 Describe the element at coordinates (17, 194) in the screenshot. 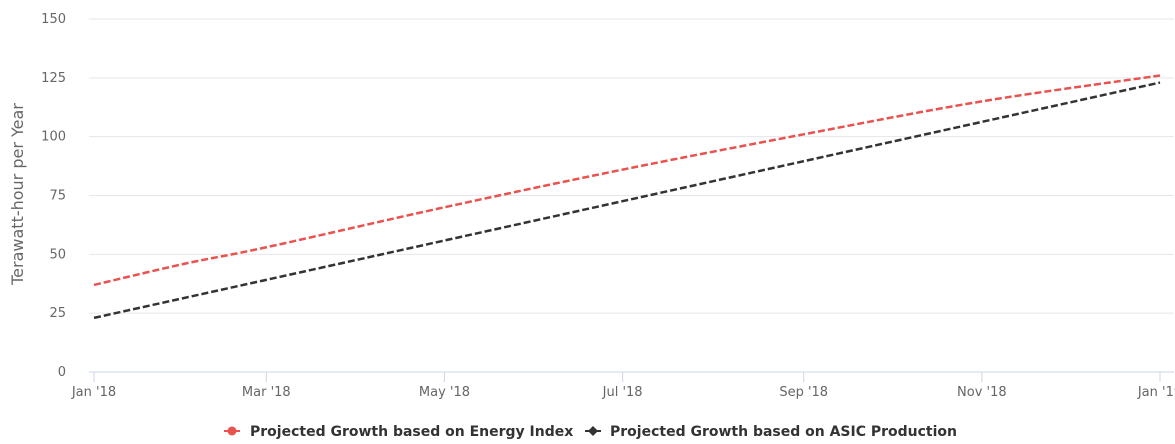

I see `y-axis-title: Terawatt-hour per Year` at that location.